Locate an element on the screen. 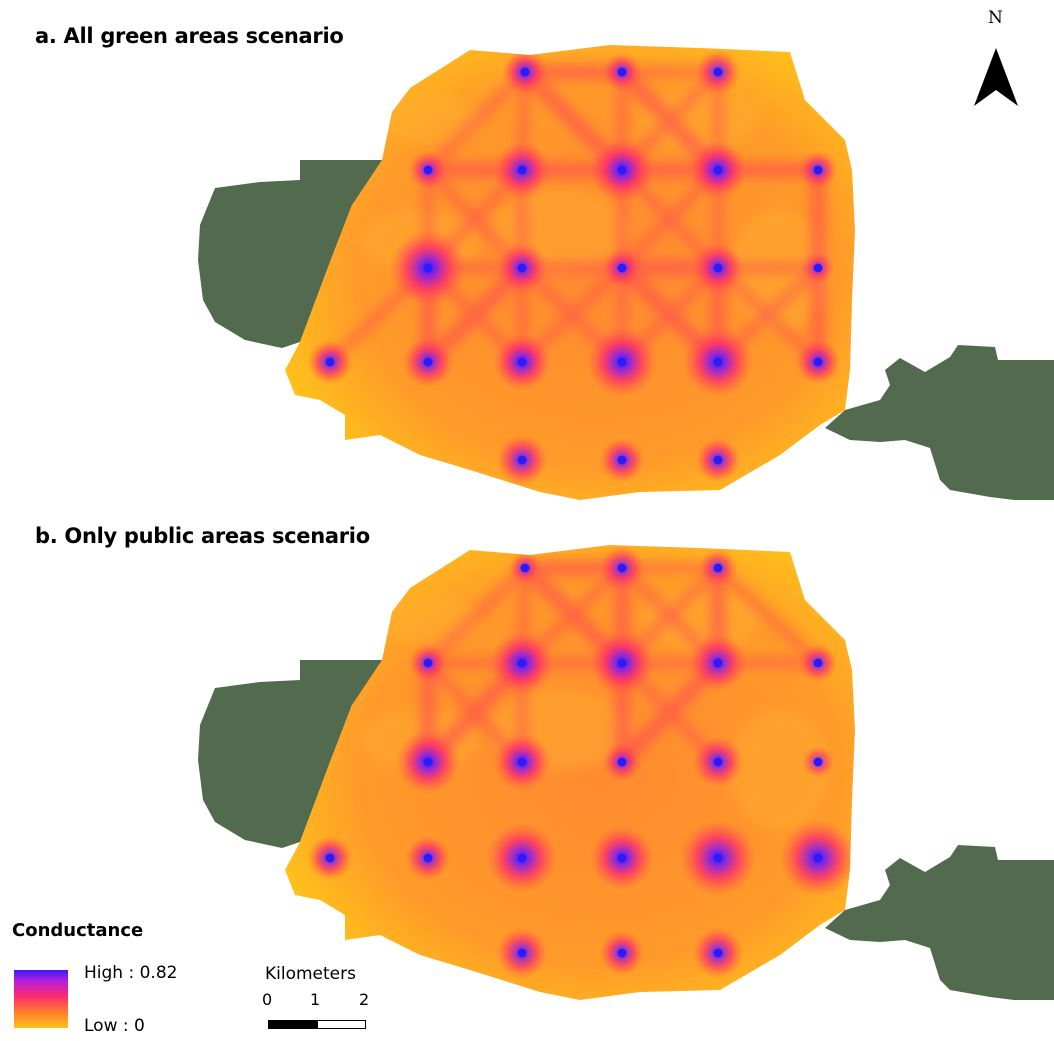 The image size is (1054, 1041). panel-a-title: a. All green areas scenario is located at coordinates (189, 36).